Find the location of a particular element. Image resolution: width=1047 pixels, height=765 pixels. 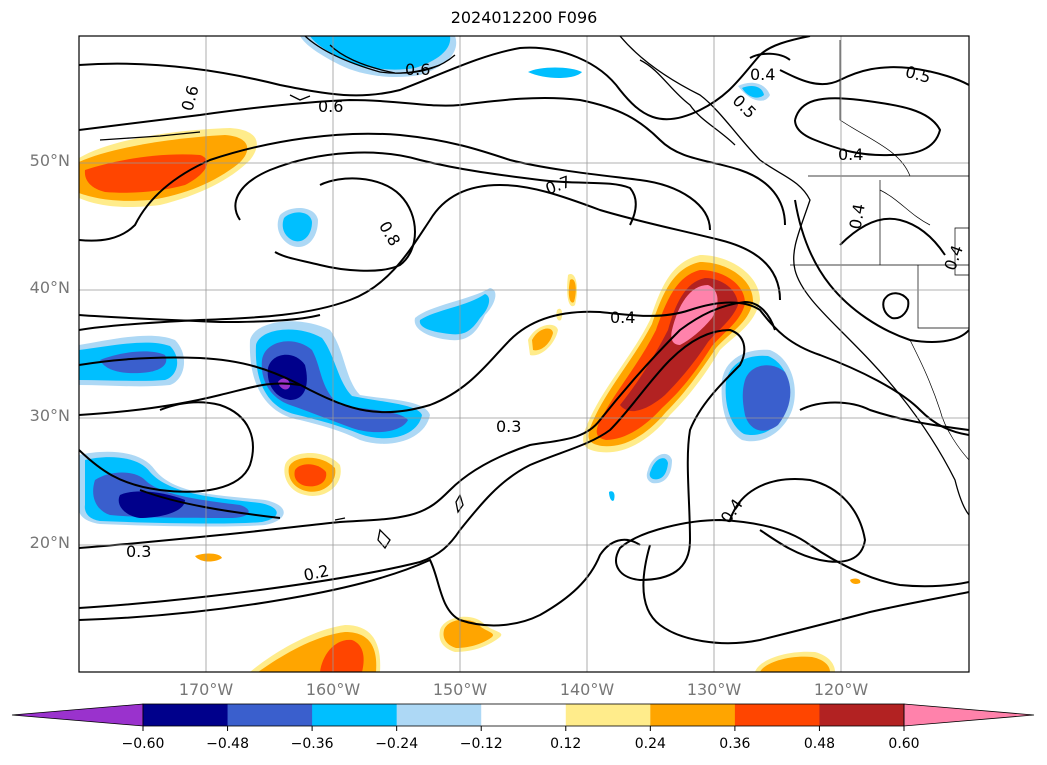

lon-label-120w: 120°W is located at coordinates (841, 689).